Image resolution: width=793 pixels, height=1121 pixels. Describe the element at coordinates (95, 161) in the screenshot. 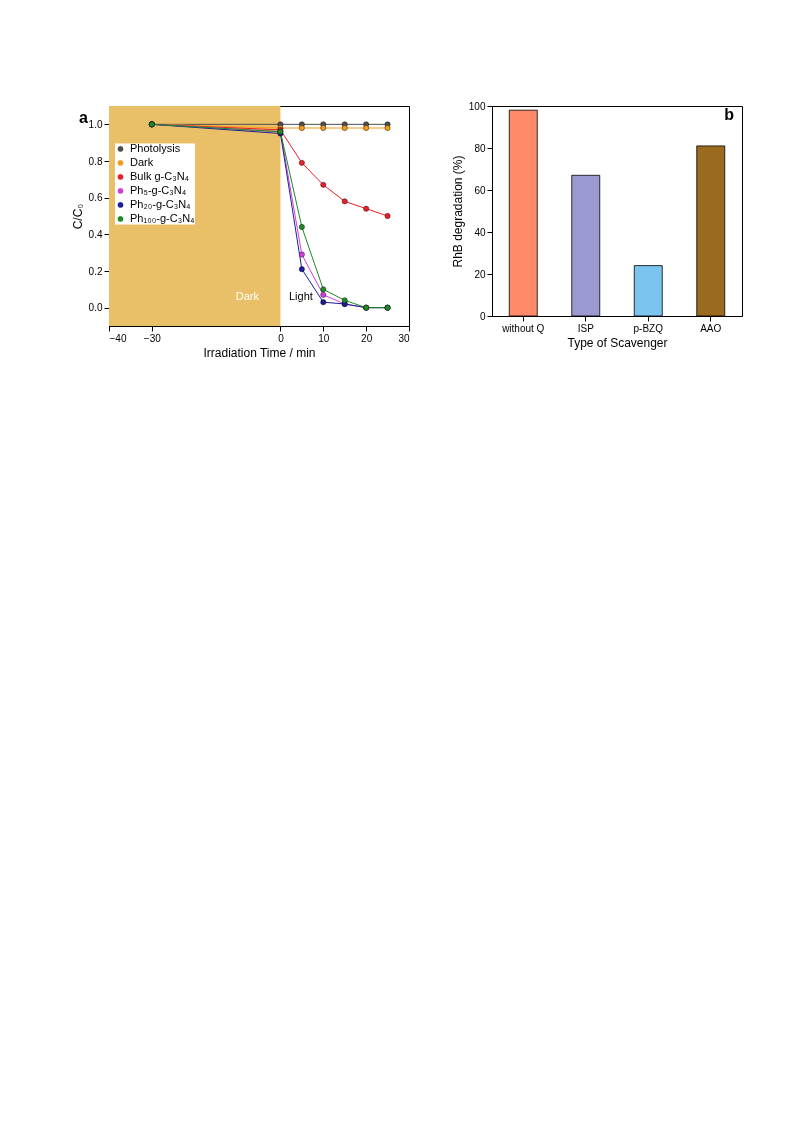

I see `y-tick-label: 0.8` at that location.